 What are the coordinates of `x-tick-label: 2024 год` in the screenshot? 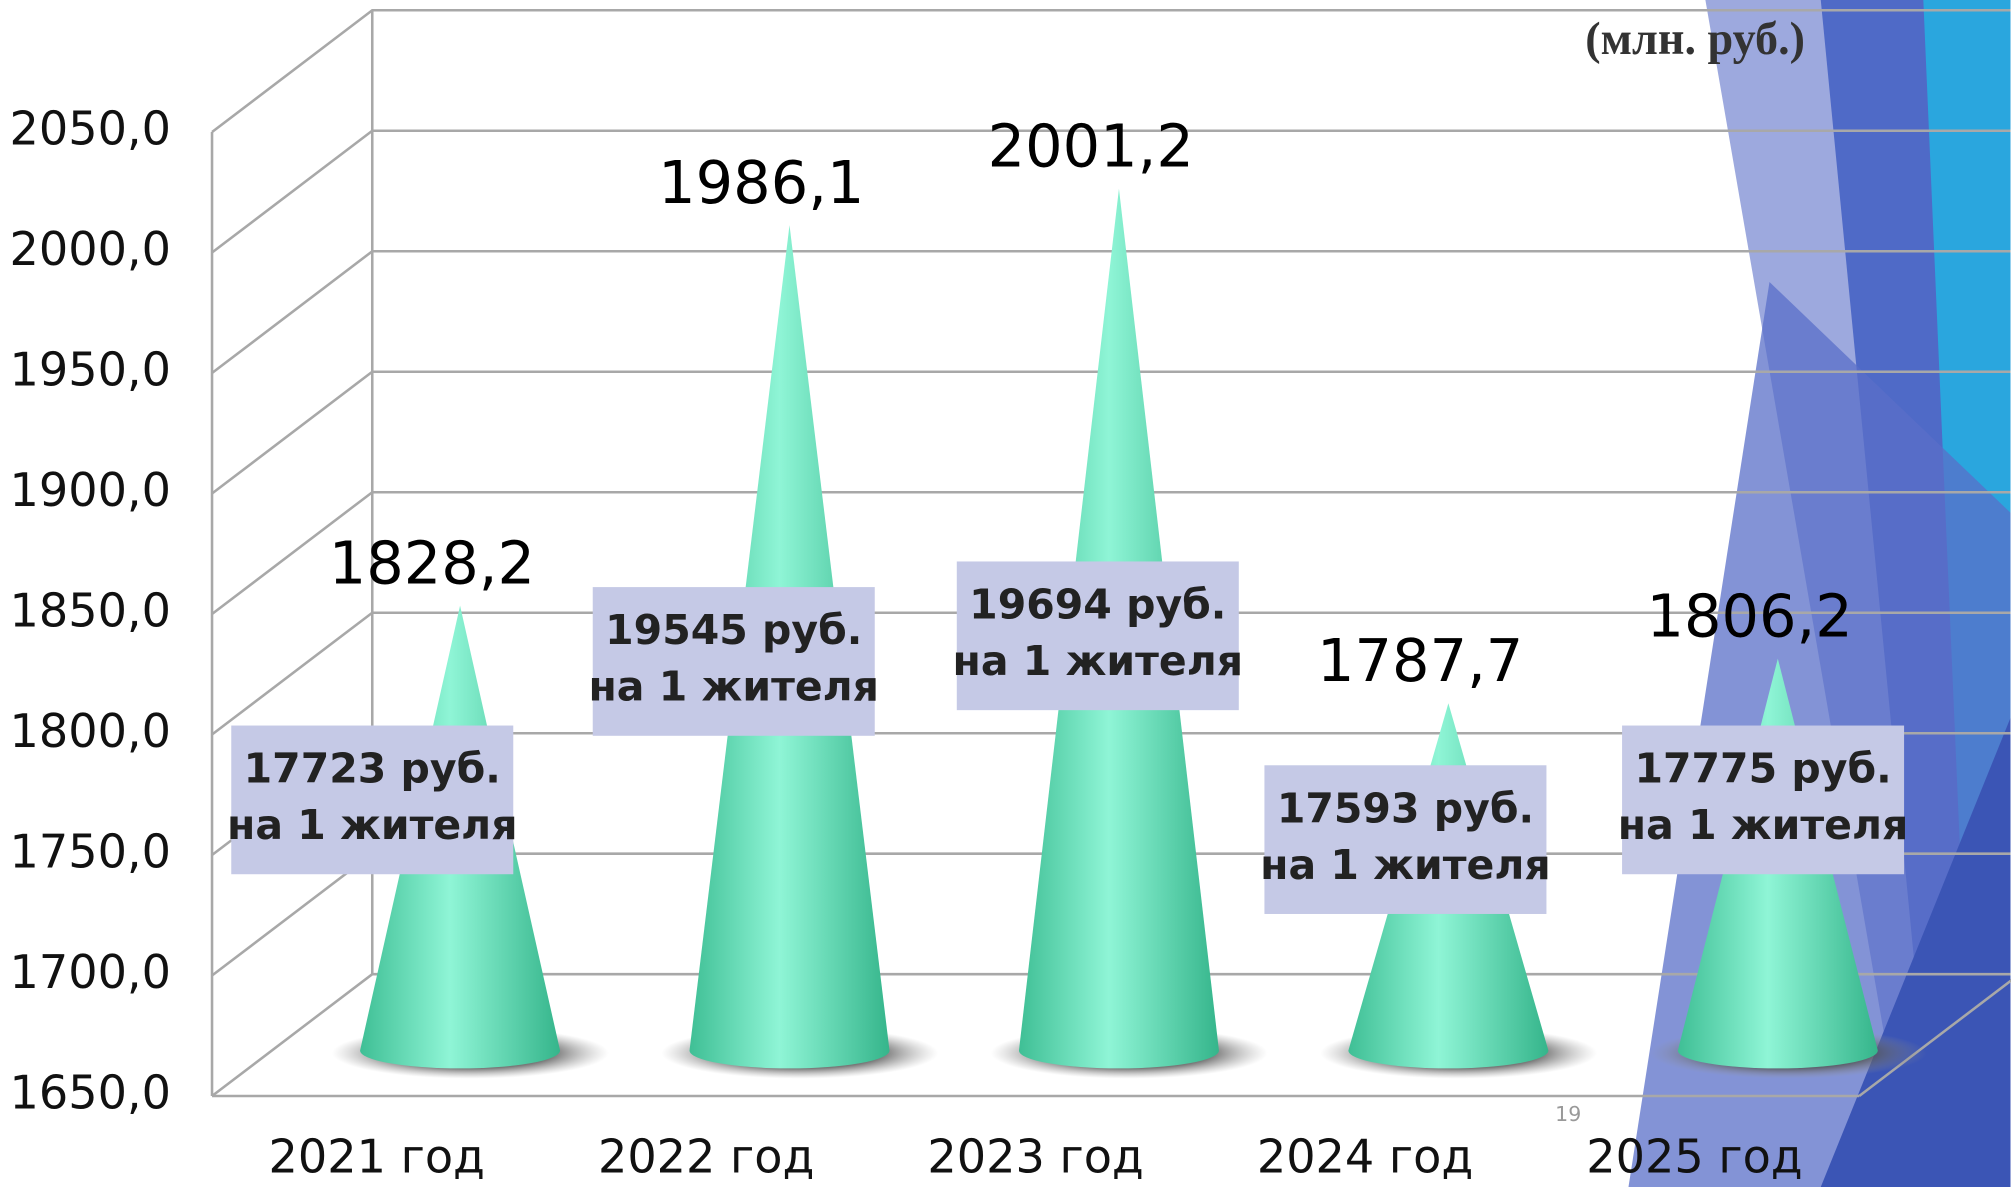 It's located at (1365, 1157).